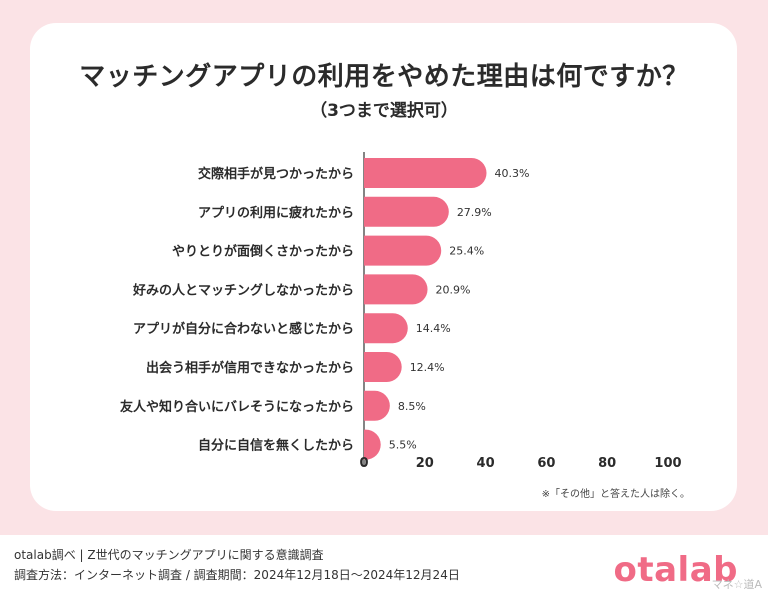 This screenshot has width=768, height=593. What do you see at coordinates (237, 407) in the screenshot?
I see `category-label: 友人や知り合いにバレそうになったから` at bounding box center [237, 407].